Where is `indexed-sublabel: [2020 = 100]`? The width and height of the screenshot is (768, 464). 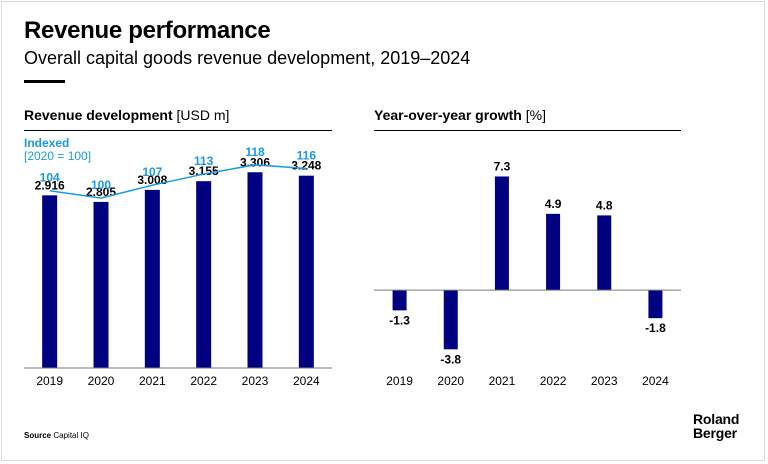
indexed-sublabel: [2020 = 100] is located at coordinates (57, 156).